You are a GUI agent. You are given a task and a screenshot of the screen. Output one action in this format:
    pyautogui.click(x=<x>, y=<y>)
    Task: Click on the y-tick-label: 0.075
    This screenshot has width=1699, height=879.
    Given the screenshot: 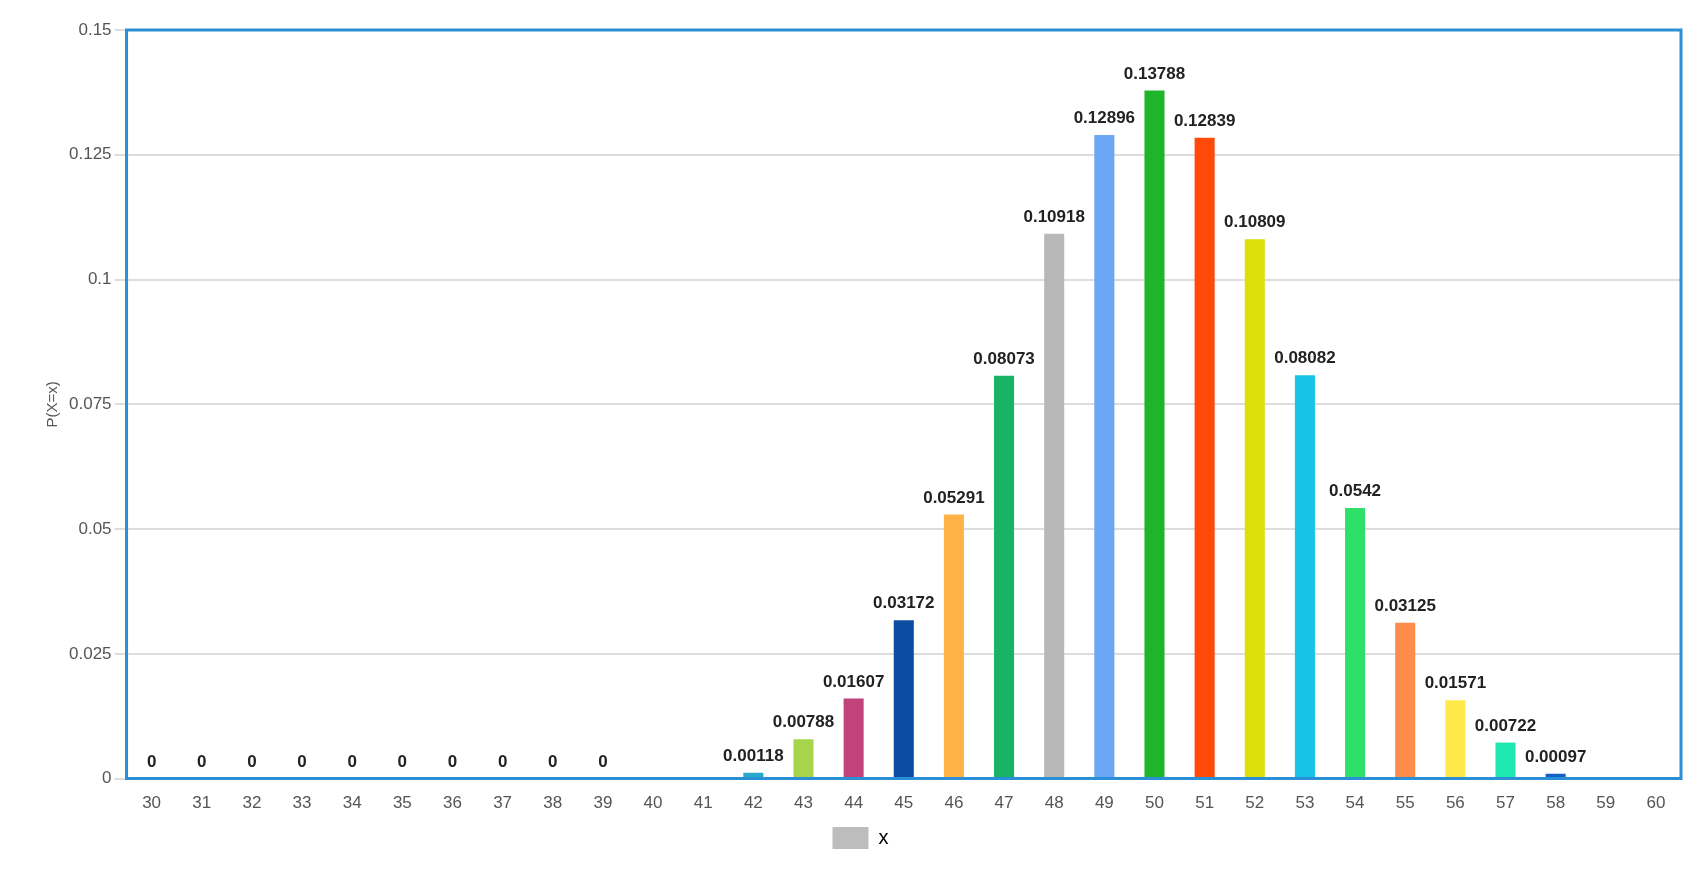 What is the action you would take?
    pyautogui.click(x=90, y=403)
    